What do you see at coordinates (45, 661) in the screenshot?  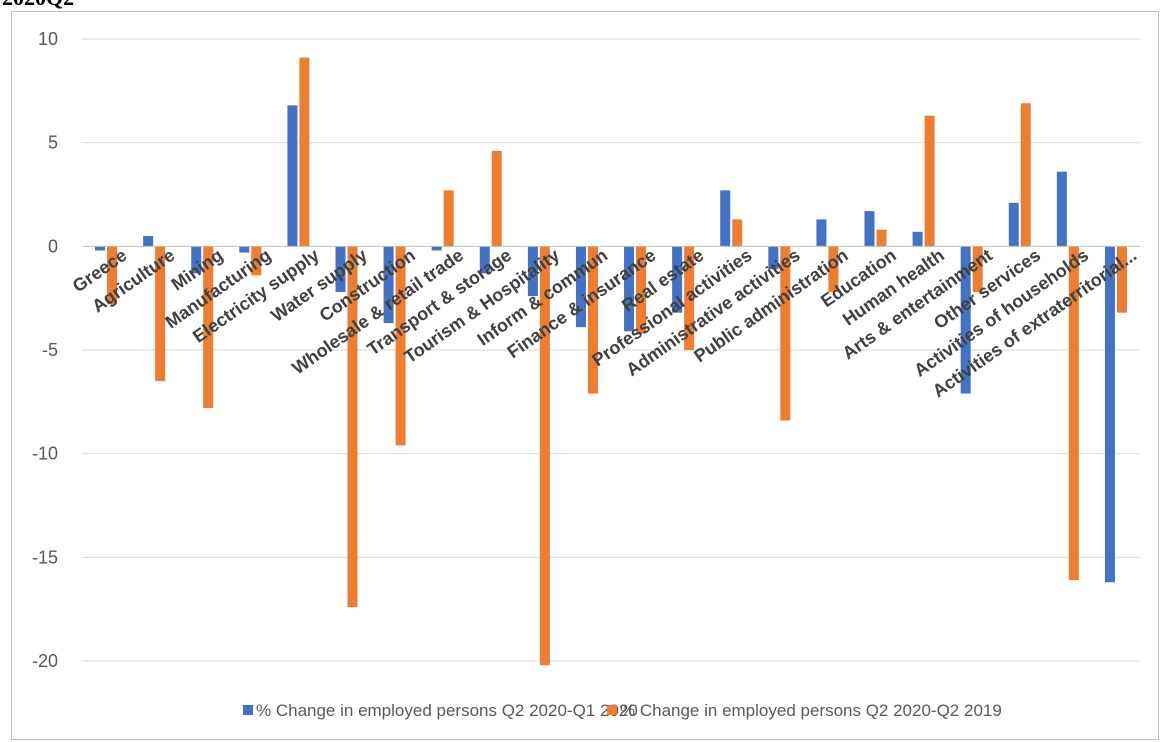 I see `y-tick-label: -20` at bounding box center [45, 661].